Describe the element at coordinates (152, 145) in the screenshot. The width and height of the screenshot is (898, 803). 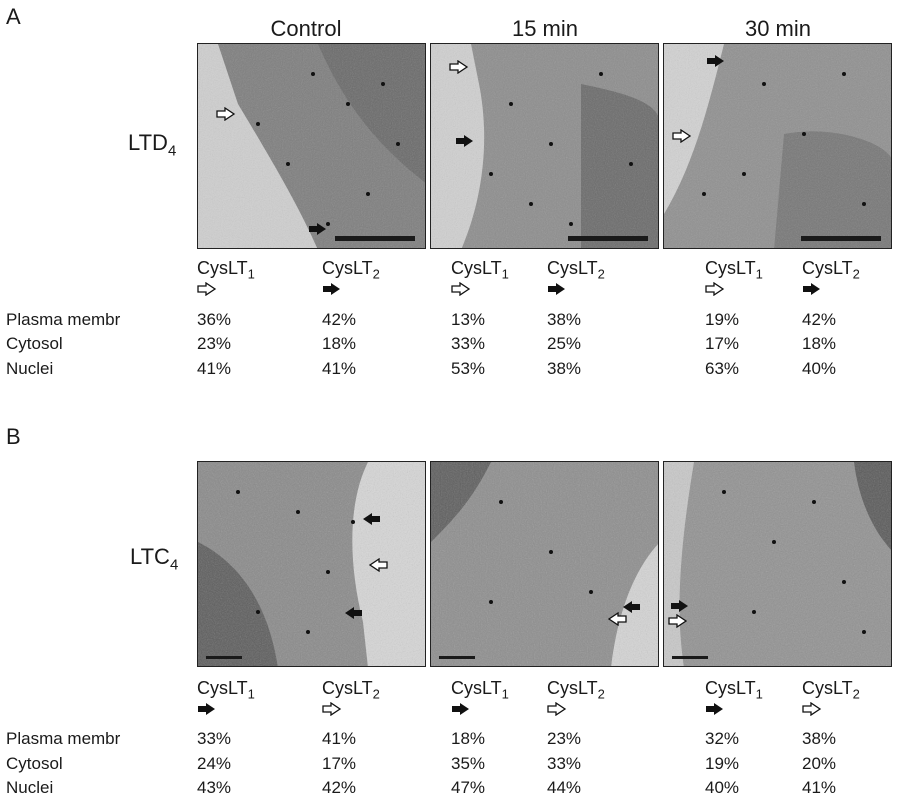
I see `ligand-label-ltd4: LTD4` at that location.